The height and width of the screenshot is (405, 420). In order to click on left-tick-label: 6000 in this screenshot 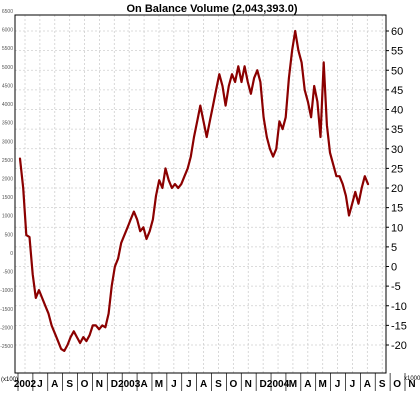, I will do `click(7, 31)`.